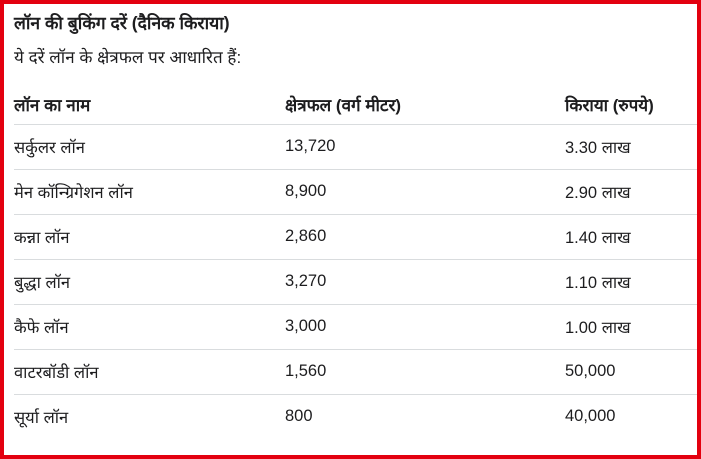  I want to click on lawn-name: सूर्या लॉन, so click(41, 418).